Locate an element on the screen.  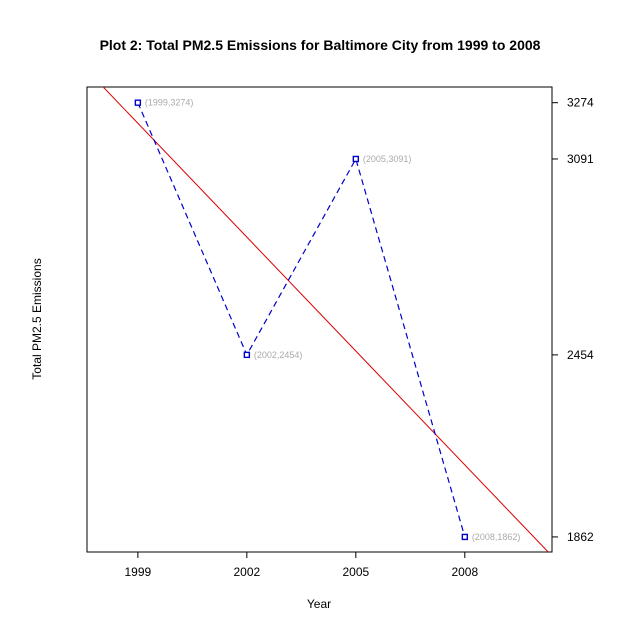
x-tick-label: 2008 is located at coordinates (464, 572).